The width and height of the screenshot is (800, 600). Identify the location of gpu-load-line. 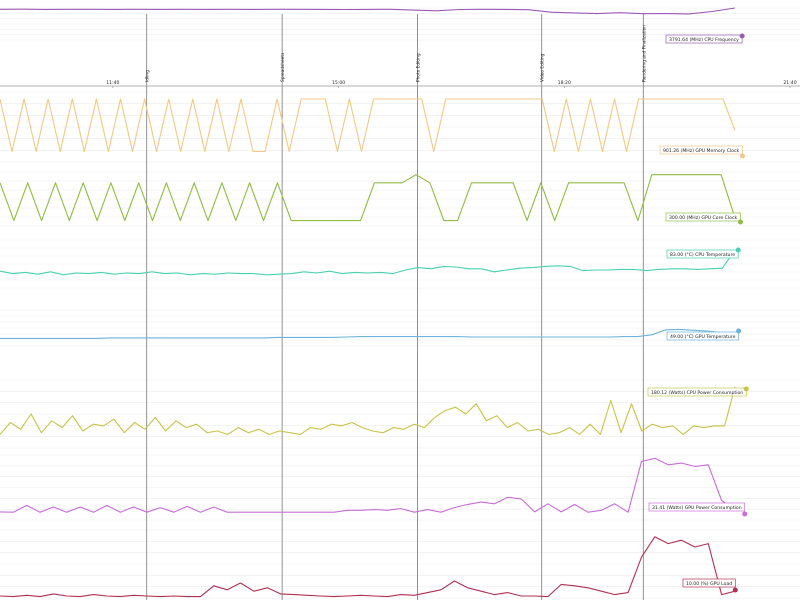
(368, 567).